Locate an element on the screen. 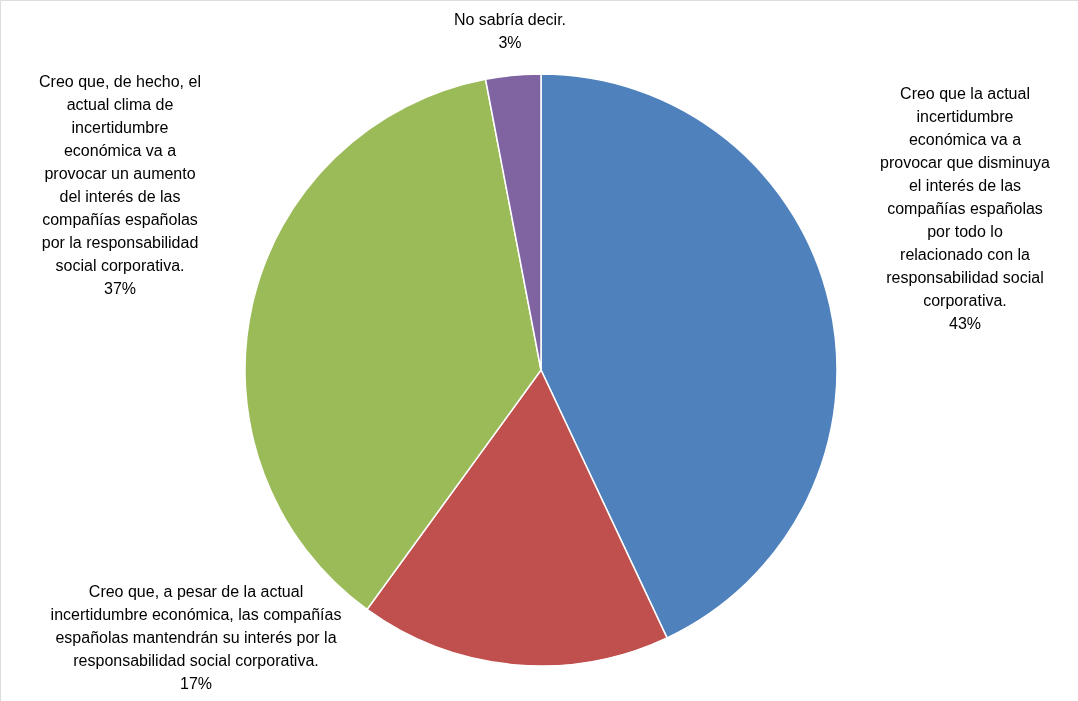 The height and width of the screenshot is (701, 1078). category-label: Creo que, de hecho, el actual clima de incertidumbre económica va a provocar un aumento del interés de las compañías españolas por la responsabilidad social corporativa. is located at coordinates (120, 173).